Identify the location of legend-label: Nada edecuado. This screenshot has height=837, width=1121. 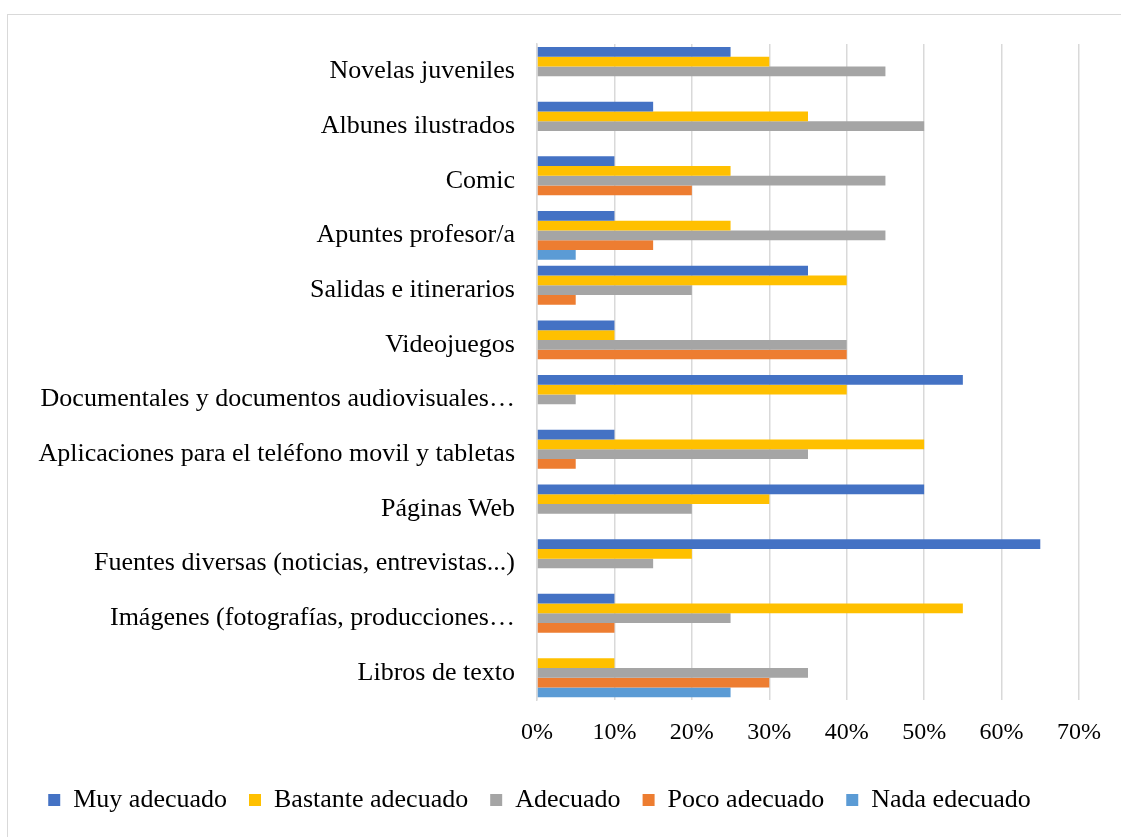
(951, 798).